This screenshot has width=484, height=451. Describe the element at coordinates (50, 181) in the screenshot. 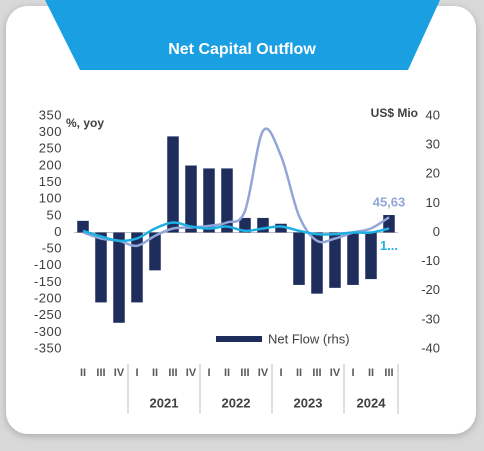

I see `y-tick-label: 150` at that location.